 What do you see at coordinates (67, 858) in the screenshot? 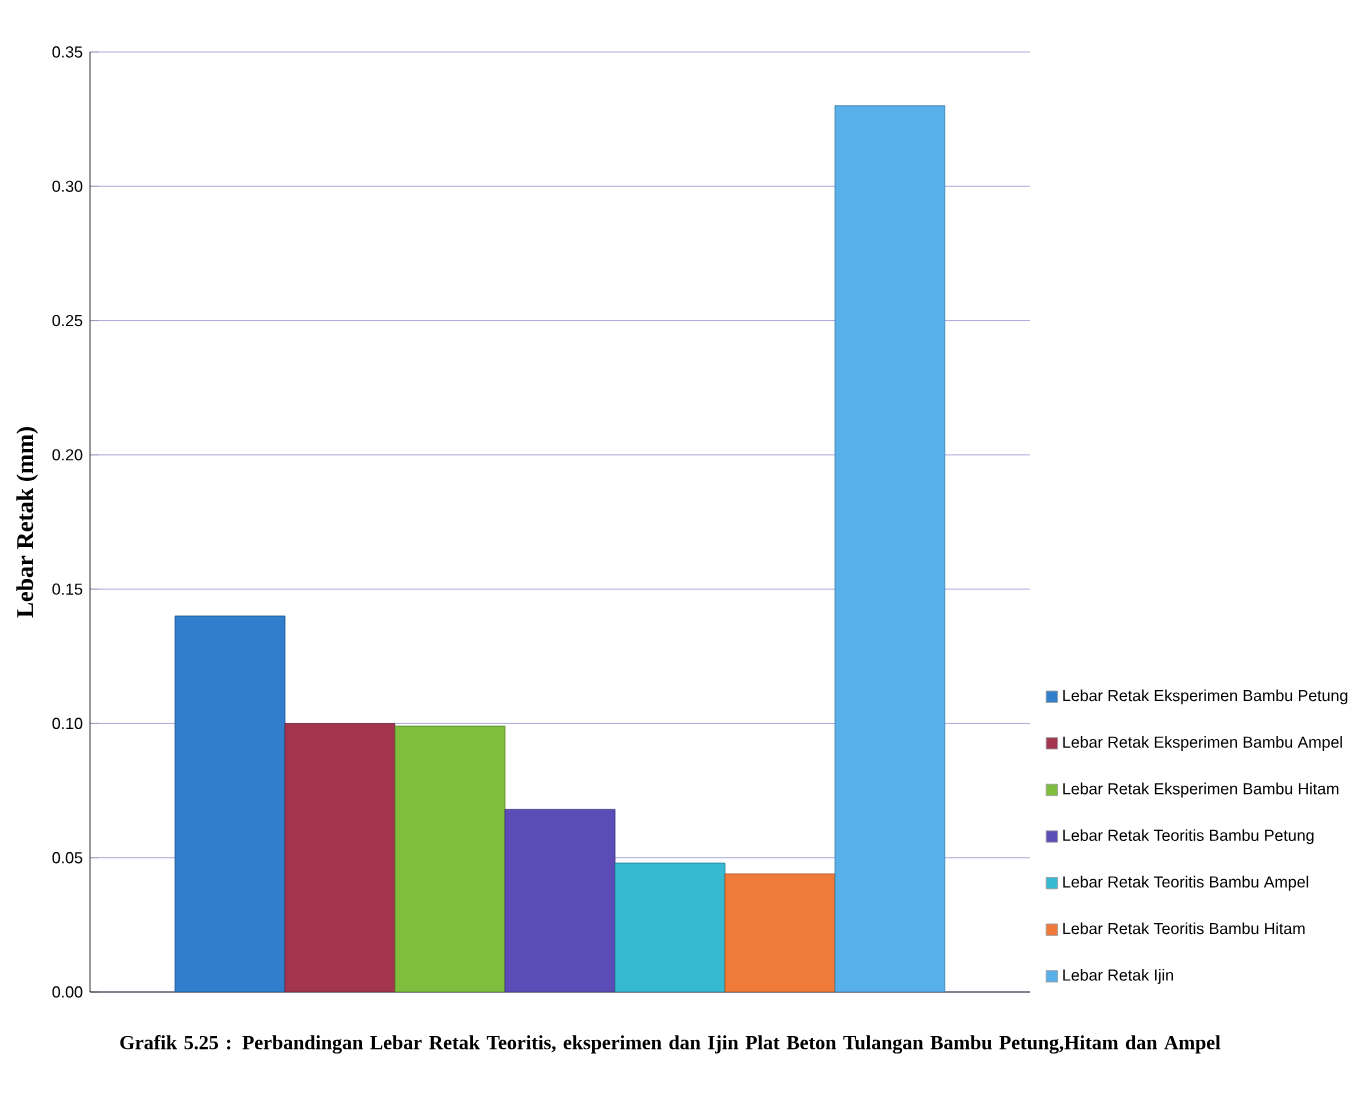
I see `y-tick-label: 0.05` at bounding box center [67, 858].